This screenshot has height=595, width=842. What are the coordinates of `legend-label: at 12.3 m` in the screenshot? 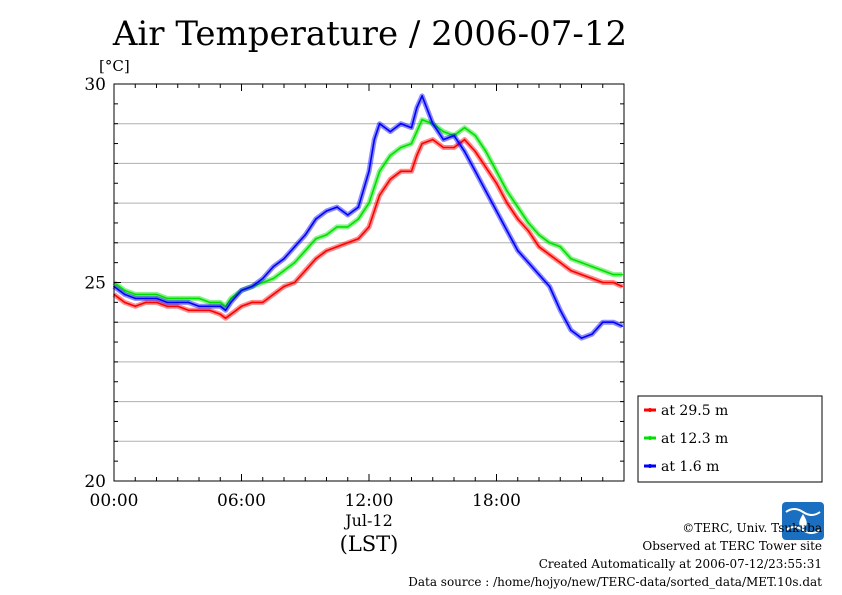 It's located at (694, 439).